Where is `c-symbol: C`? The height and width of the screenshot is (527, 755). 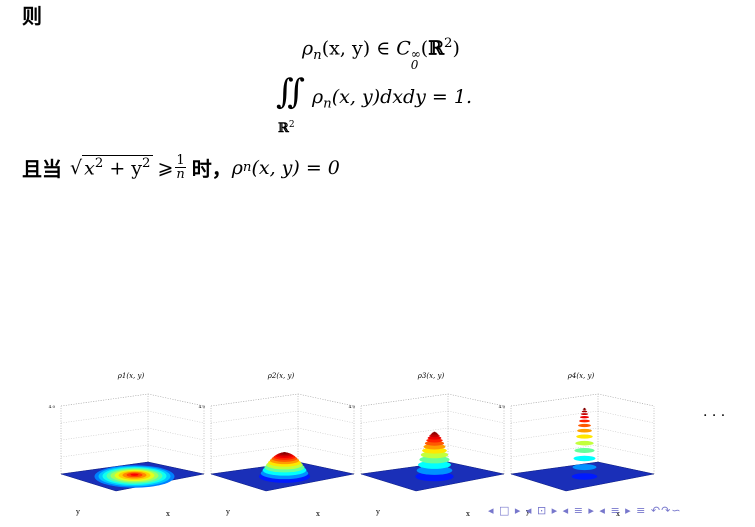
c-symbol: C is located at coordinates (403, 48).